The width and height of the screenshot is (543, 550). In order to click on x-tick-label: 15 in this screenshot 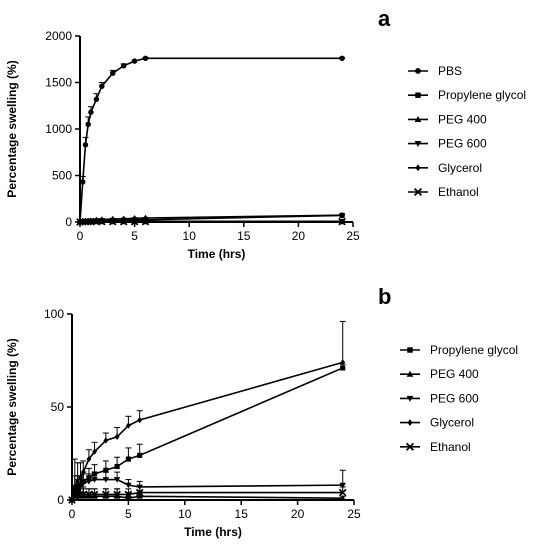, I will do `click(244, 236)`.